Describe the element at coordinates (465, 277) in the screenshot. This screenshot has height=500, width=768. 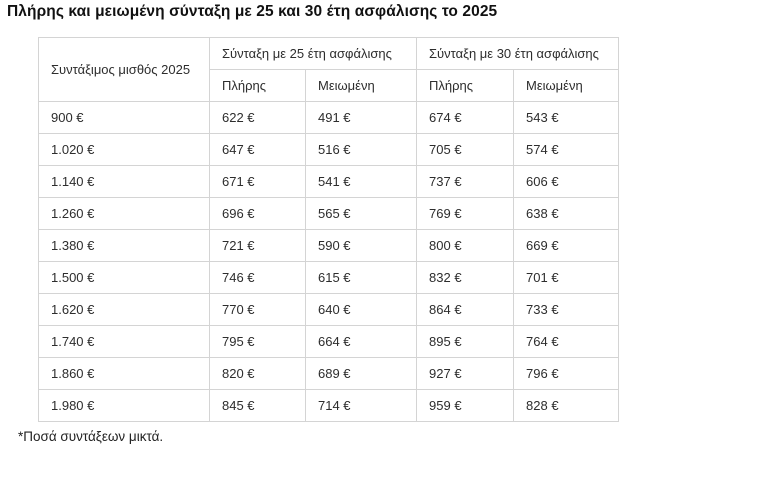
I see `full-30-cell: 832 €` at that location.